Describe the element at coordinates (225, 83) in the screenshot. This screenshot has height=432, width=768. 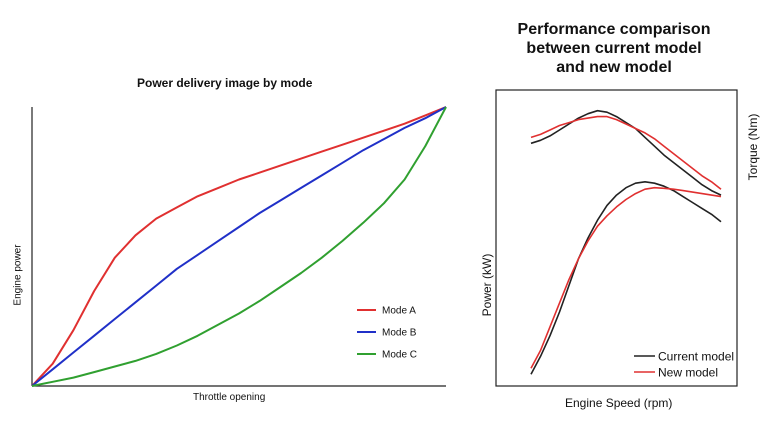
I see `left-chart-title: Power delivery image by mode` at that location.